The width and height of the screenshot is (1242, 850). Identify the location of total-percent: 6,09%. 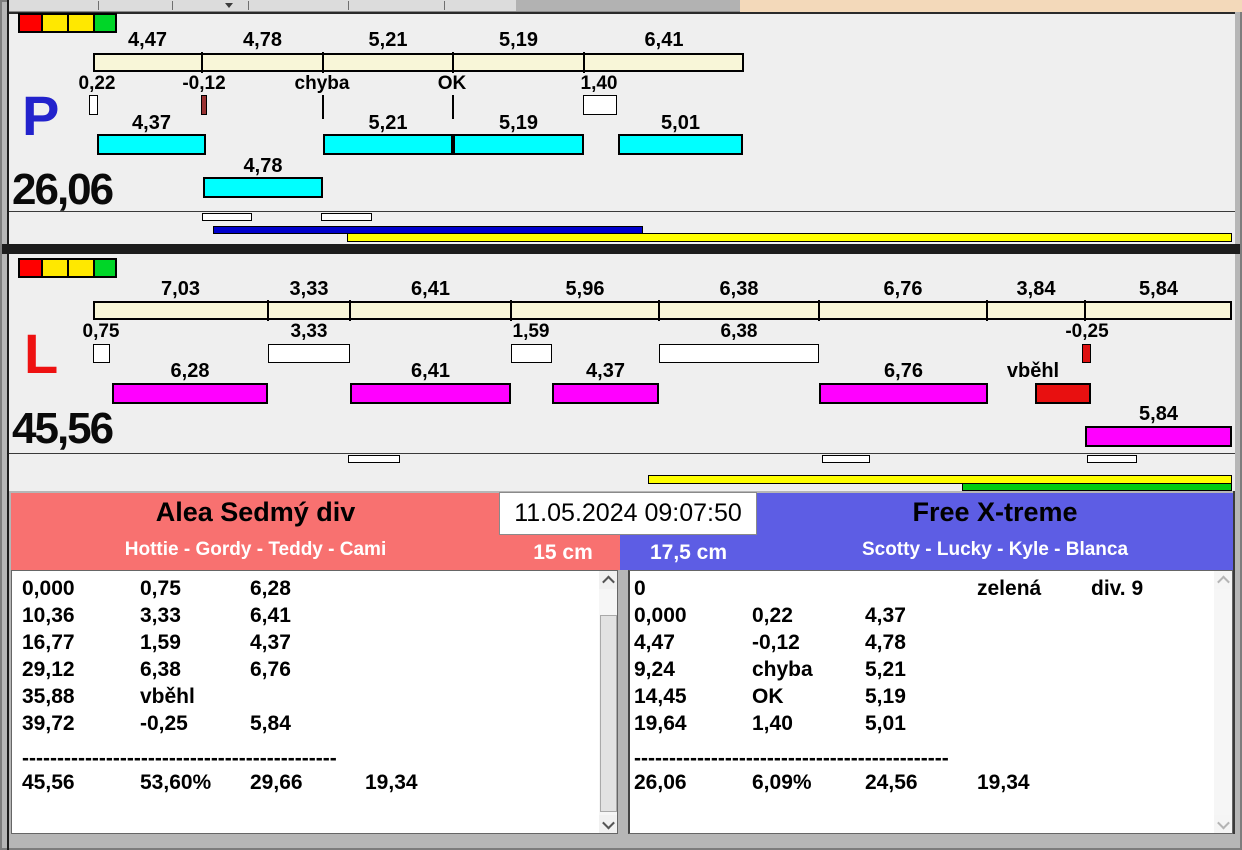
(782, 782).